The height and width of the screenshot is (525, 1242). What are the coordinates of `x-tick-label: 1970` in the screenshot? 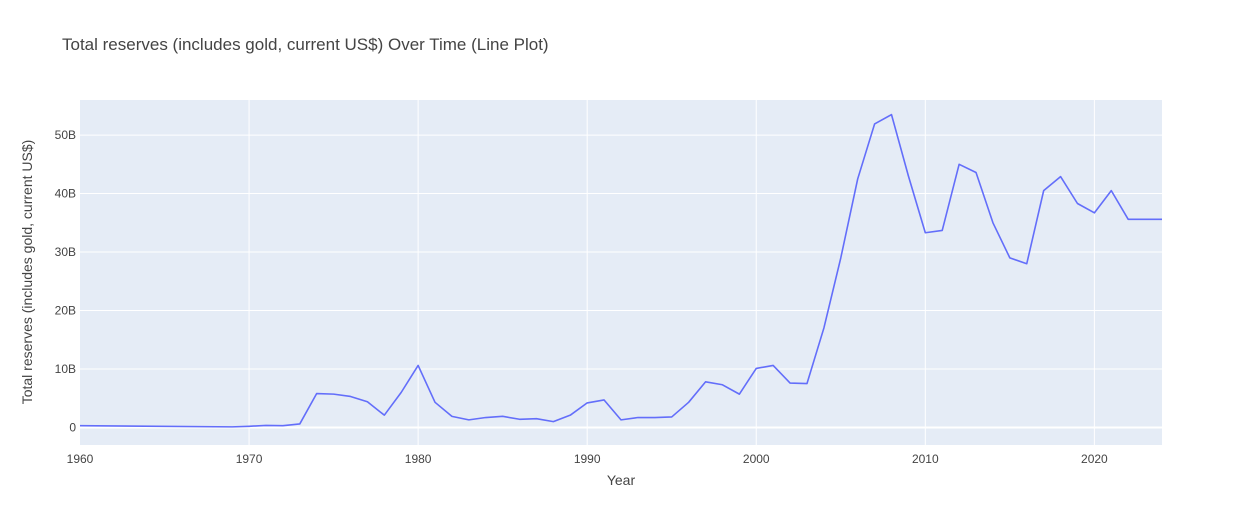 It's located at (249, 459).